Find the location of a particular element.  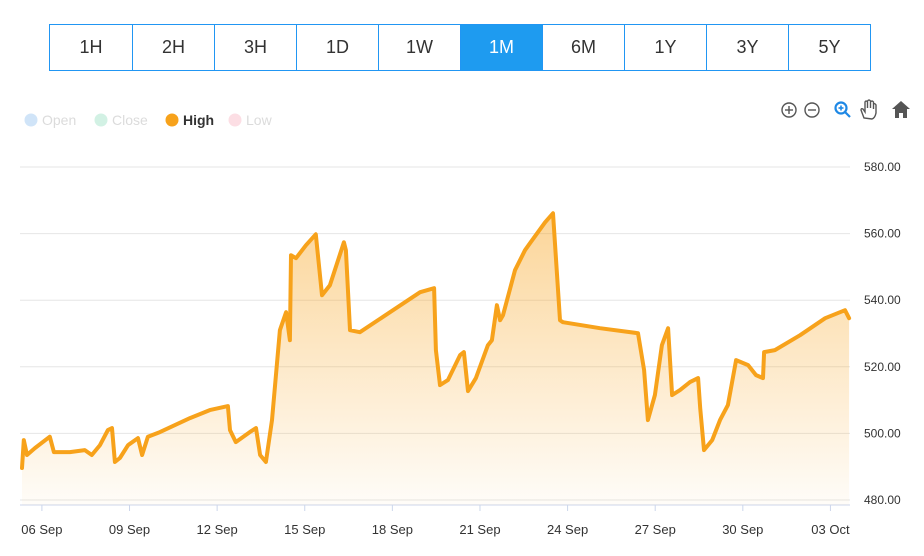

legend-item: Open is located at coordinates (50, 120).